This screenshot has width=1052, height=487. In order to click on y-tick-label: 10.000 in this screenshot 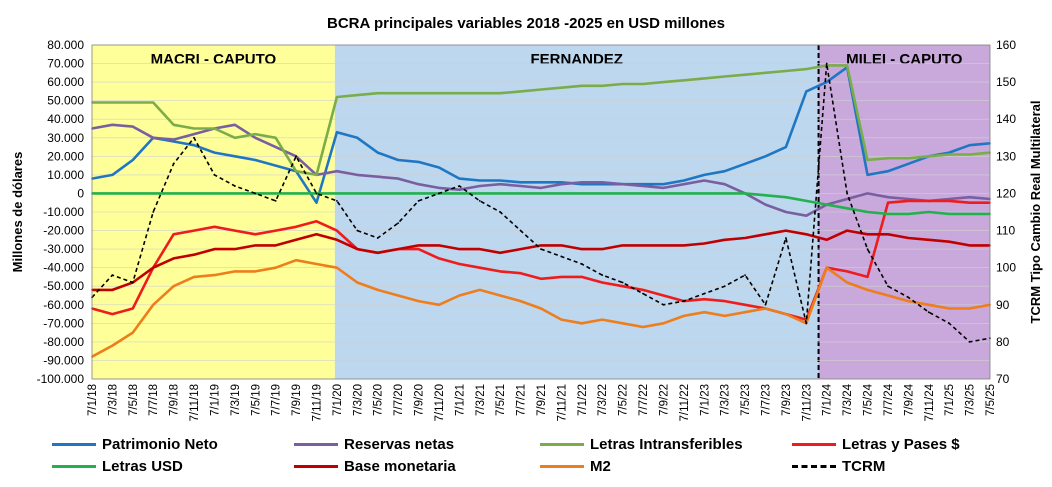, I will do `click(65, 175)`.